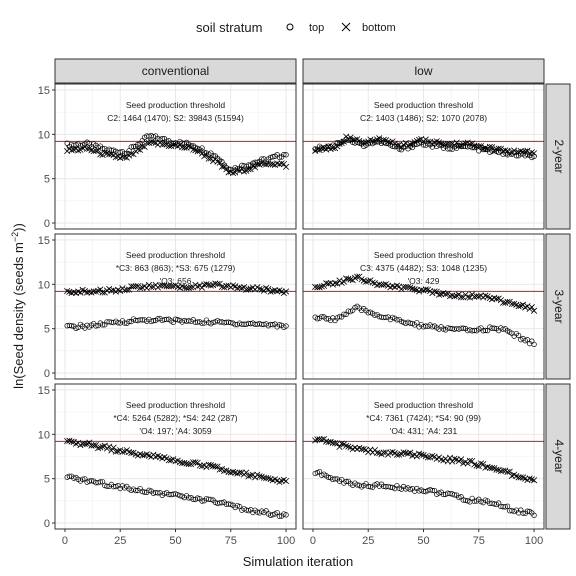  I want to click on row-strip-4-year: 4-year, so click(558, 456).